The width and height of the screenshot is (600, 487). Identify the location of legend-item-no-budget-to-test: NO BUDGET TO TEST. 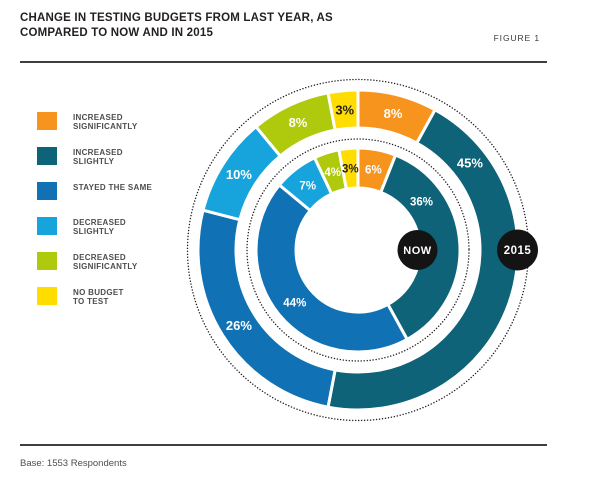
(94, 304).